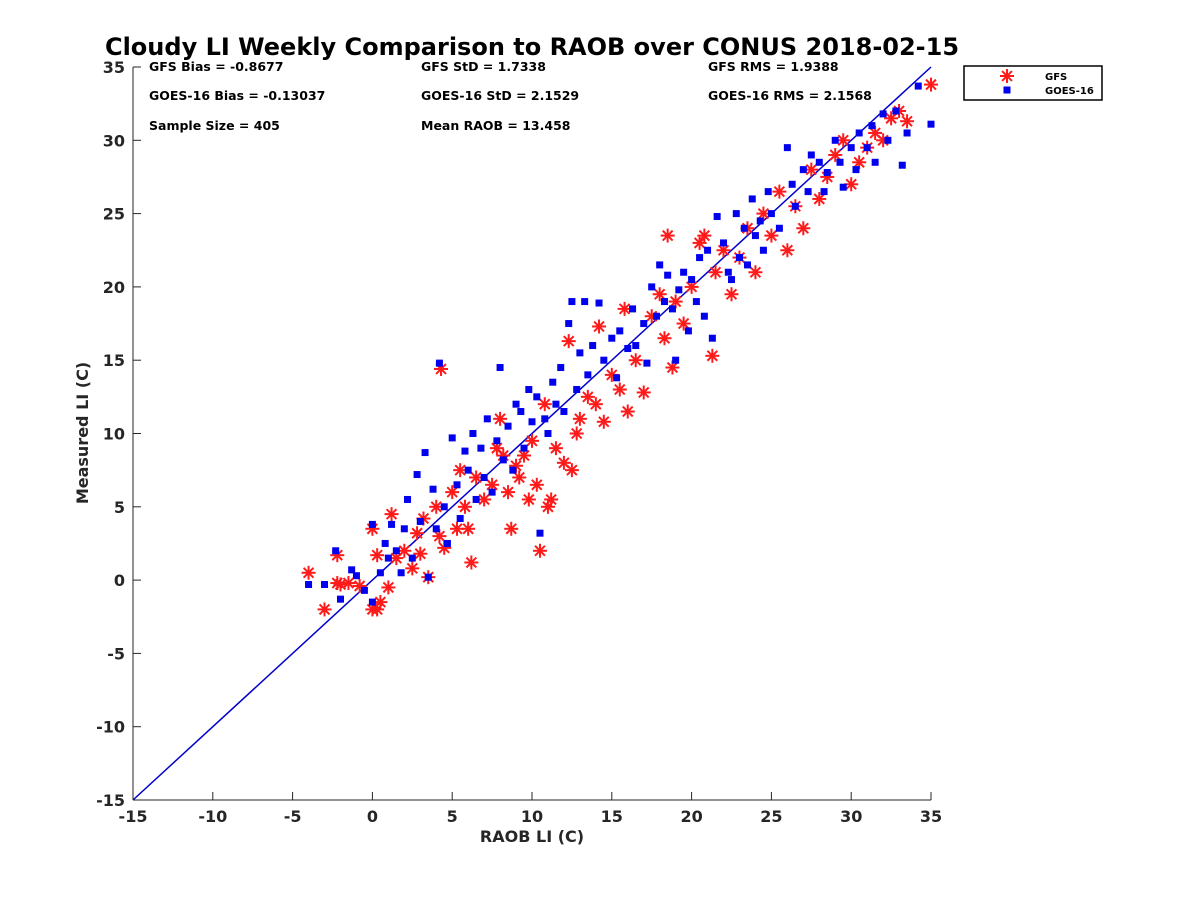 This screenshot has width=1200, height=900. Describe the element at coordinates (1033, 83) in the screenshot. I see `legend: GFS GOES-16` at that location.